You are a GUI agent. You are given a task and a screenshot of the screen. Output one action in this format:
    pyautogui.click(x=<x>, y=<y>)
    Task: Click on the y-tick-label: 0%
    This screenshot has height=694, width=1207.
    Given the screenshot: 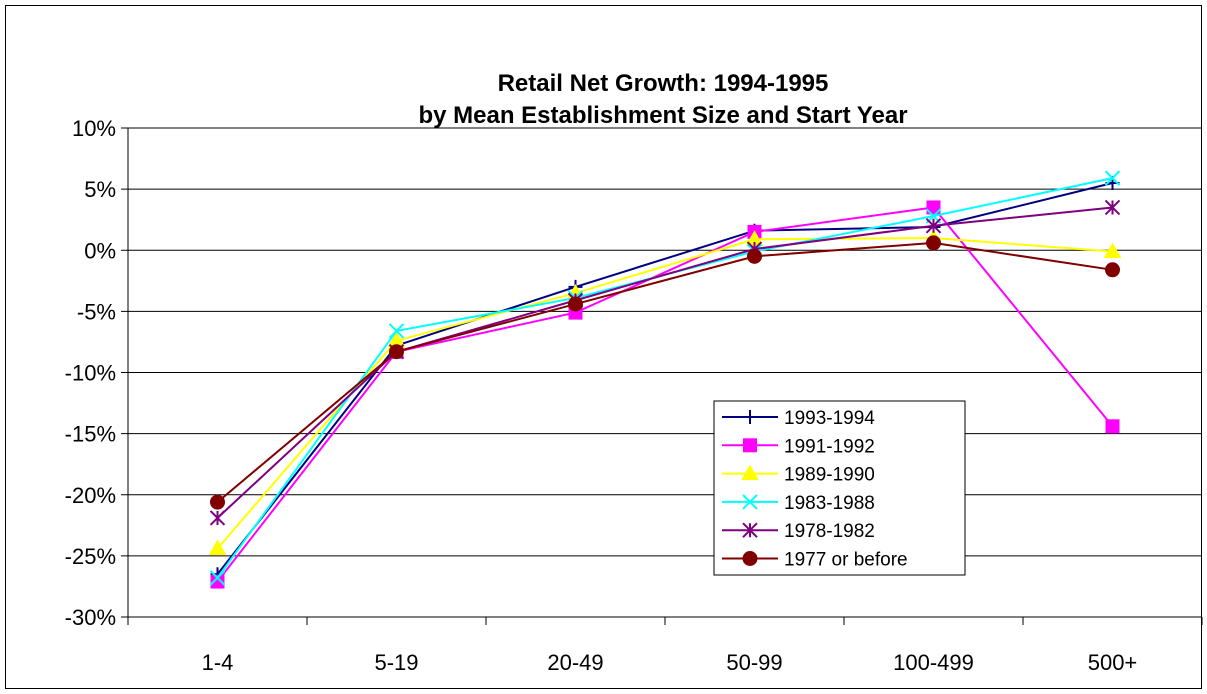 What is the action you would take?
    pyautogui.click(x=100, y=250)
    